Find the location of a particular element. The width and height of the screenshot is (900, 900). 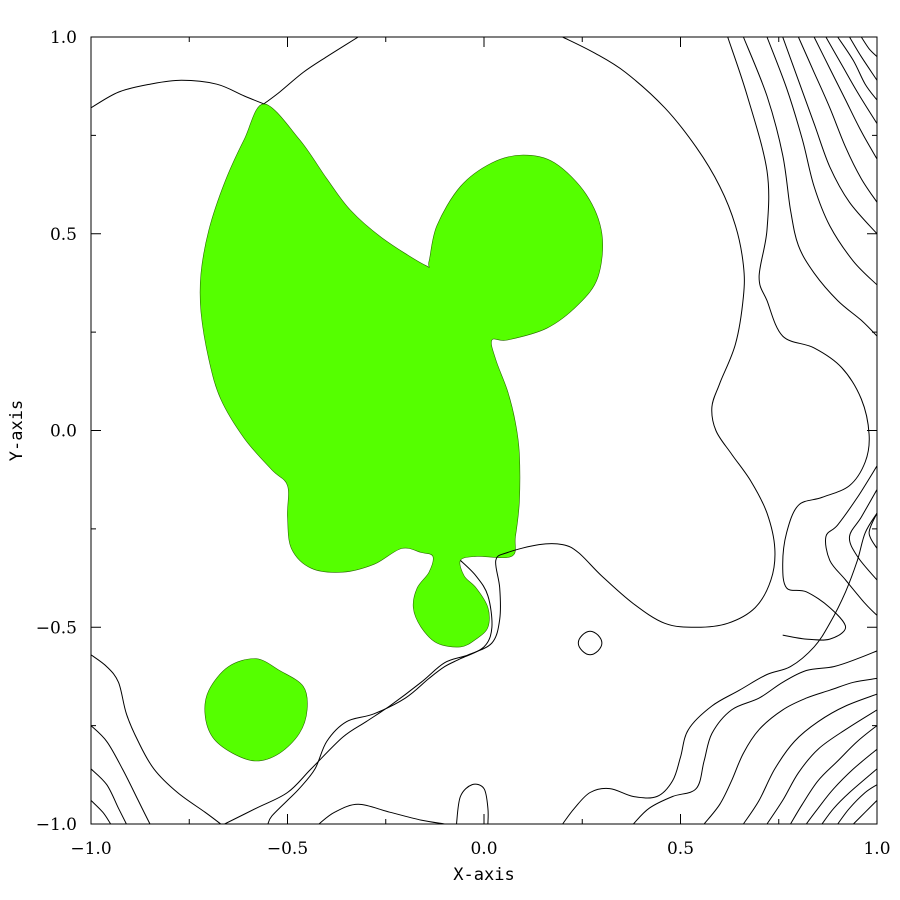

x-tick-label: 1.0 is located at coordinates (876, 849).